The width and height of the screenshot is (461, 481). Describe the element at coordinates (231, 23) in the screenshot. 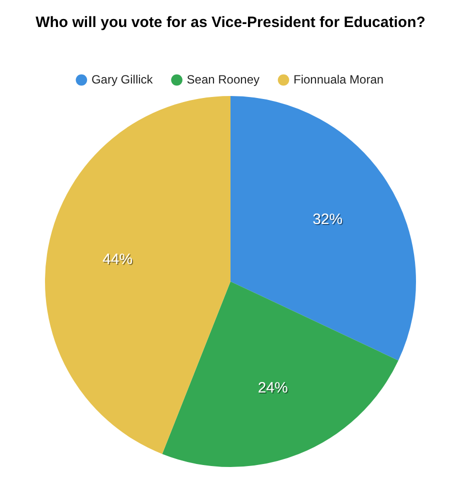

I see `chart-title: Who will you vote for as Vice-President for Education?` at that location.